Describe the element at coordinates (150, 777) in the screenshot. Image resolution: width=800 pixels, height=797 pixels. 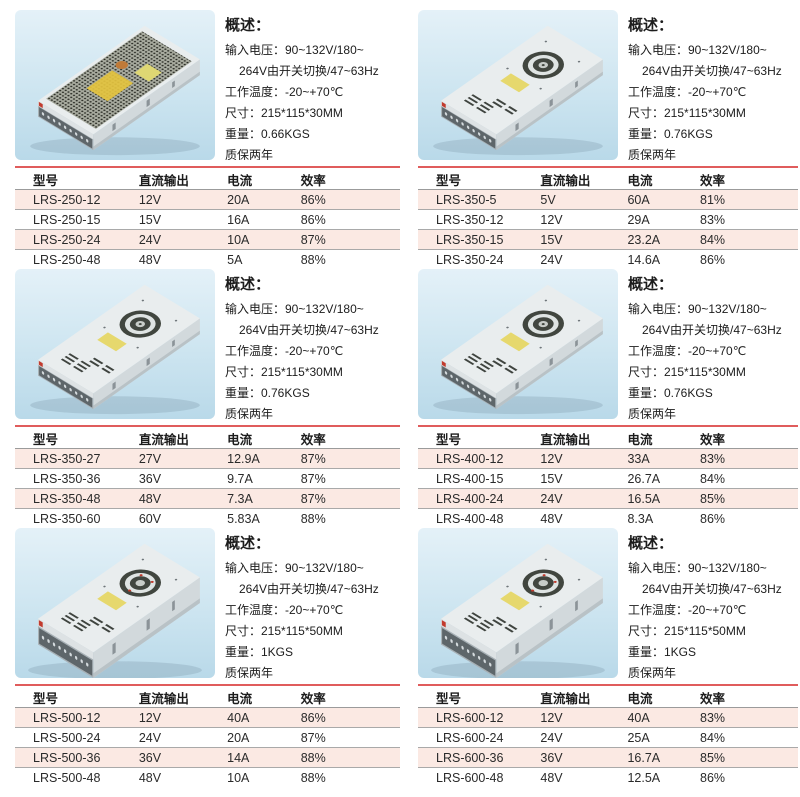
I see `cell-output: 48V` at that location.